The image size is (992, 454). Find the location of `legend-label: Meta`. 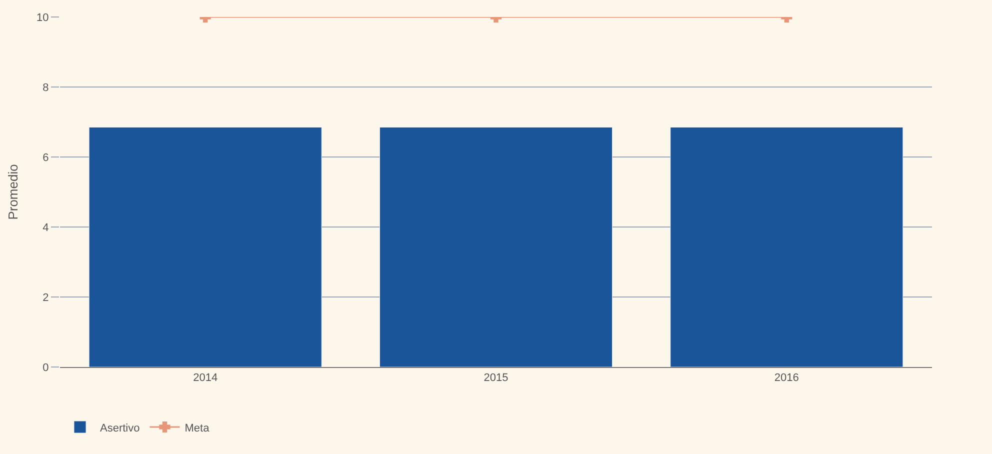

legend-label: Meta is located at coordinates (197, 428).